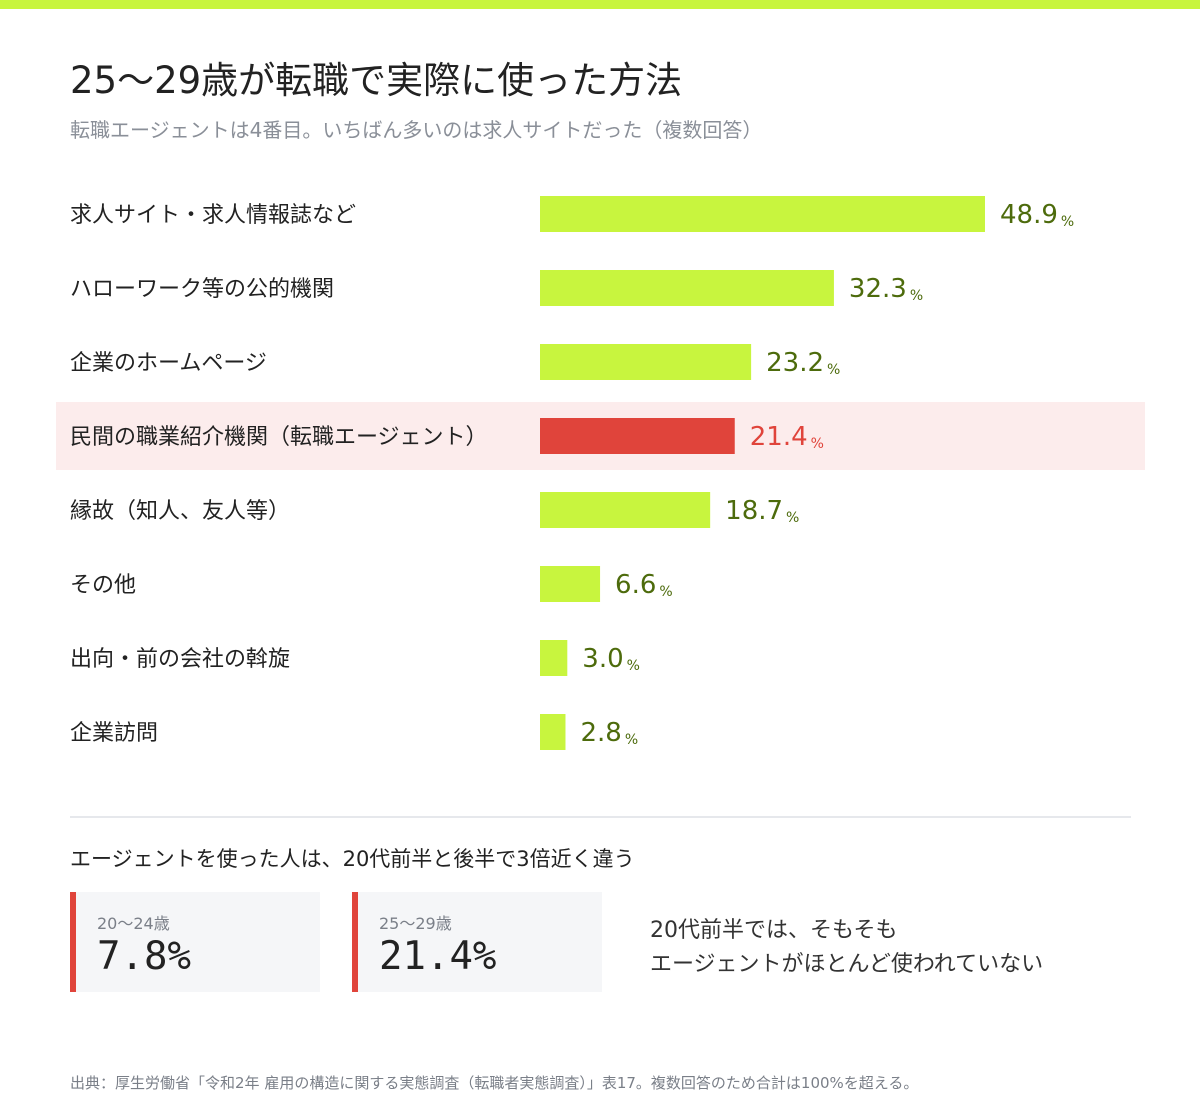 This screenshot has width=1200, height=1120. I want to click on stat-value: 21.4%, so click(438, 956).